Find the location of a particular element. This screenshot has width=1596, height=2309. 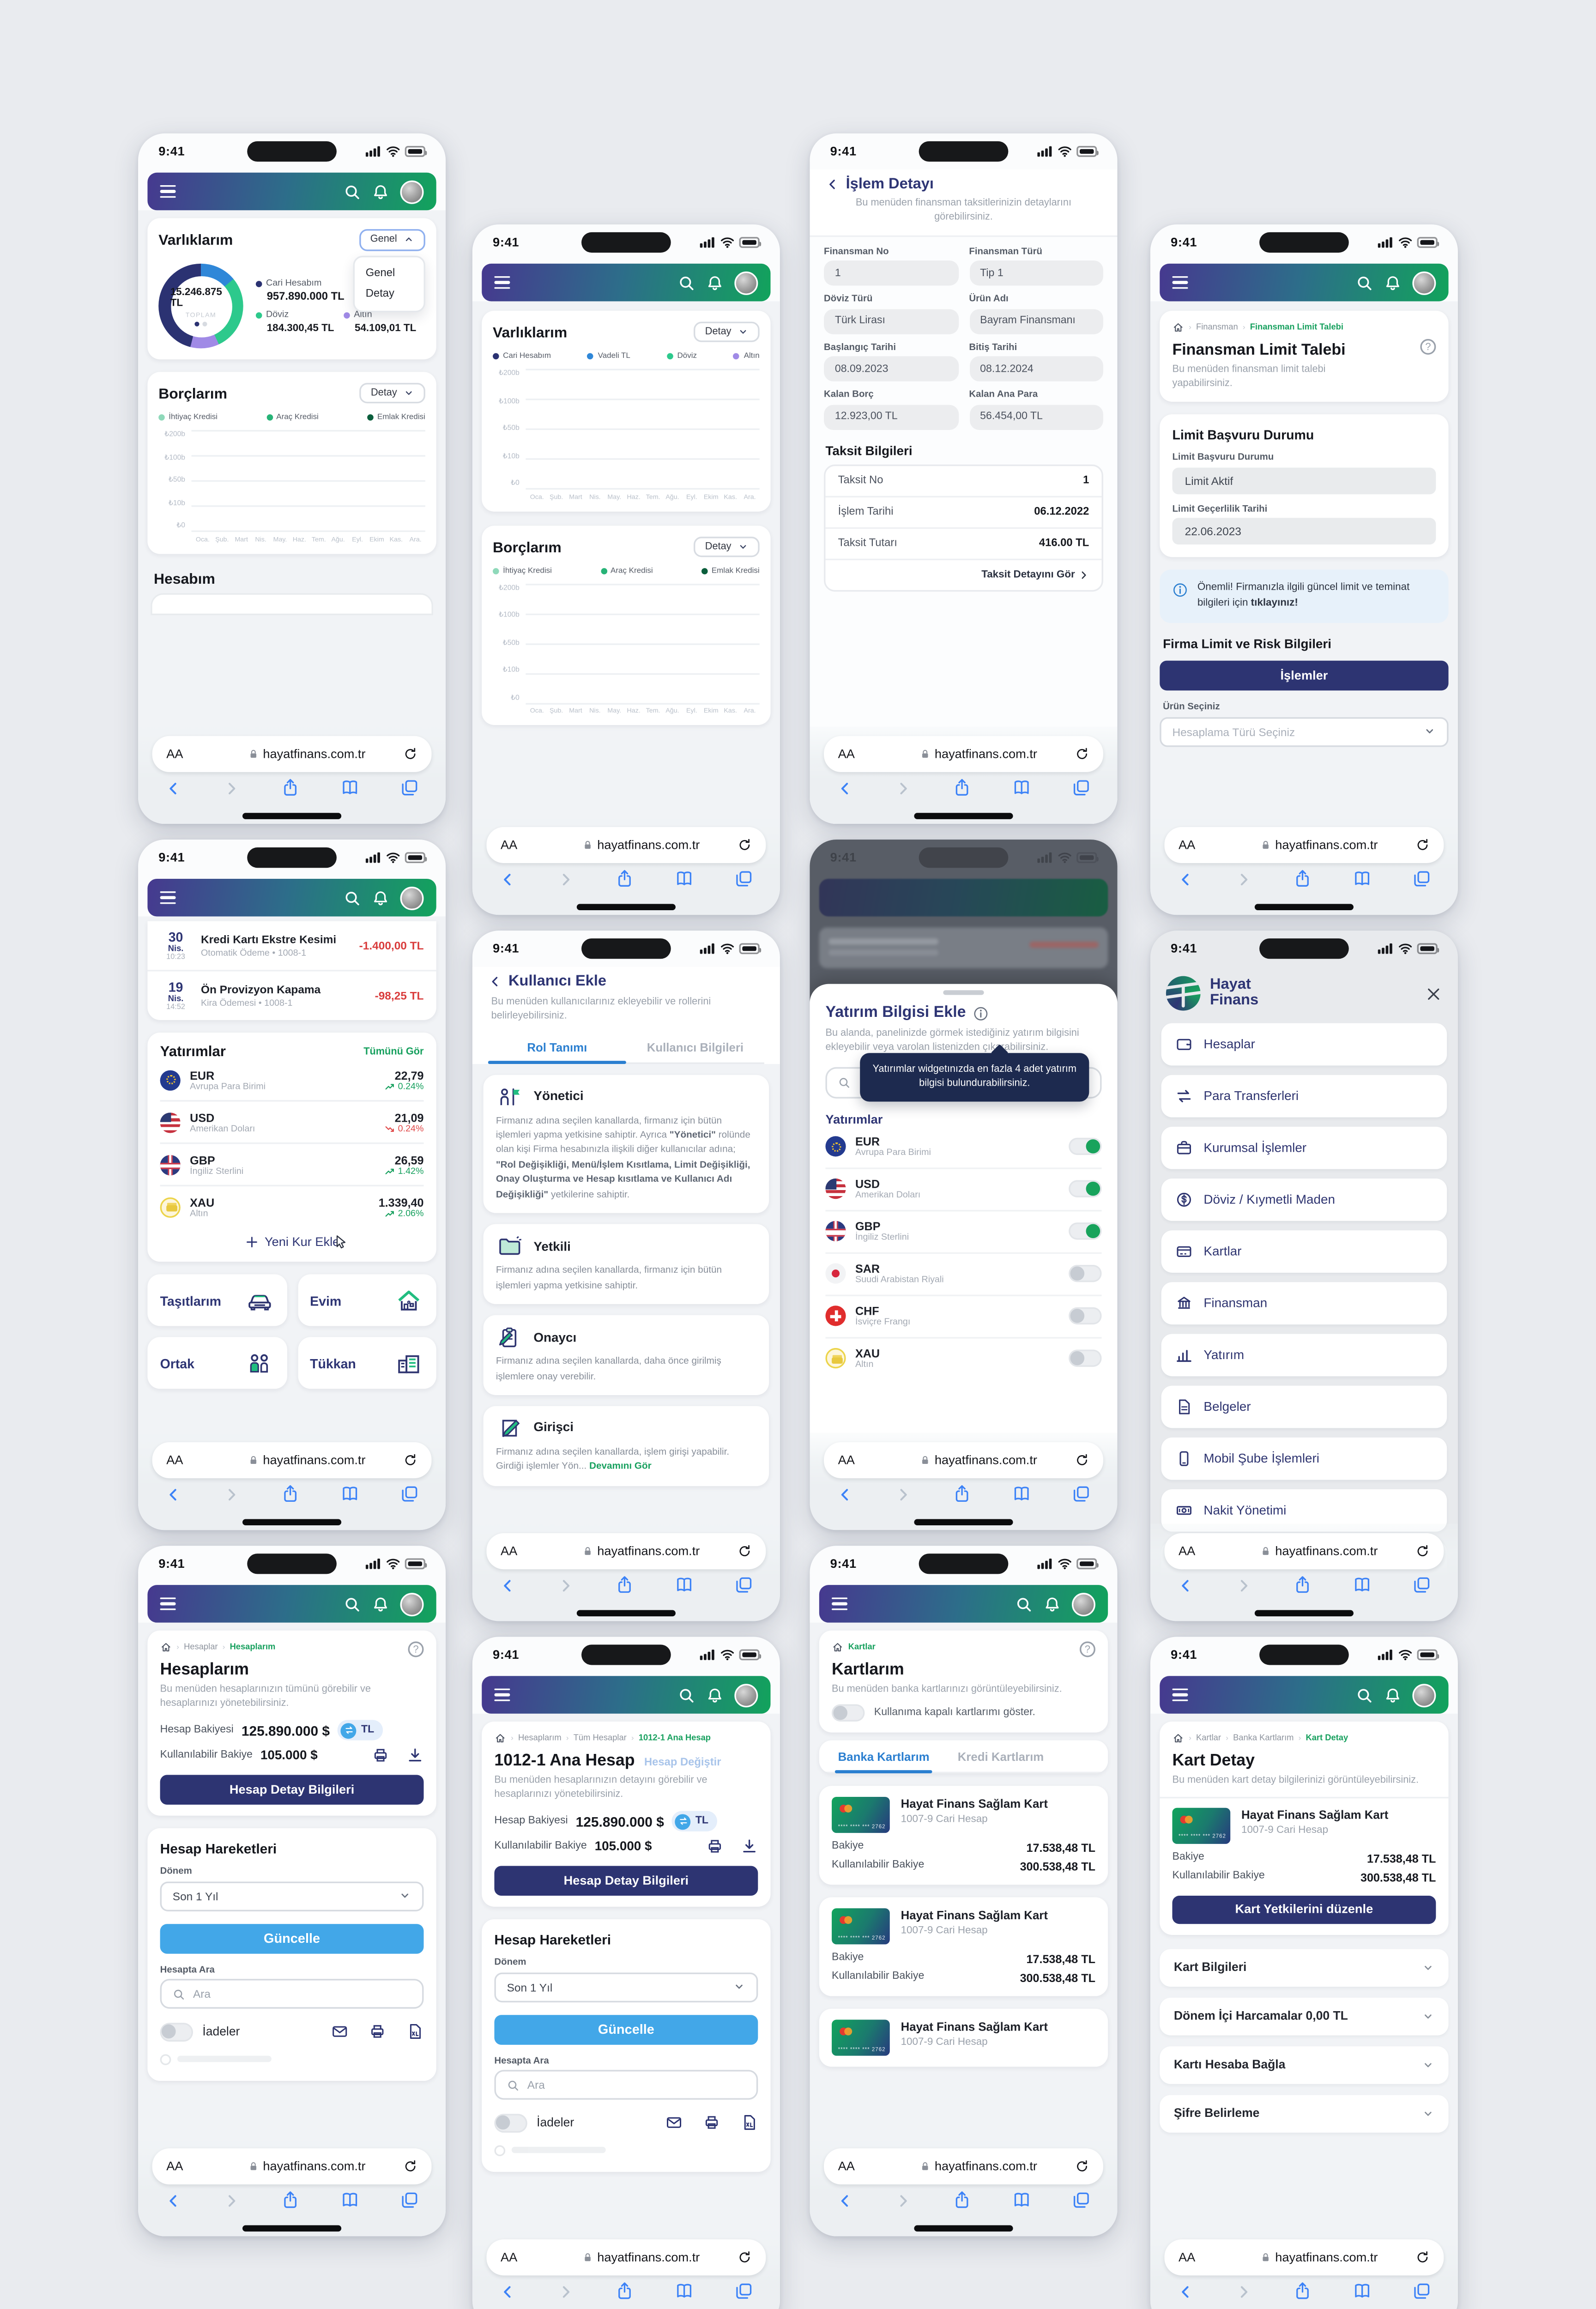

devamini-gor-link: Devamını Gör is located at coordinates (620, 1467).